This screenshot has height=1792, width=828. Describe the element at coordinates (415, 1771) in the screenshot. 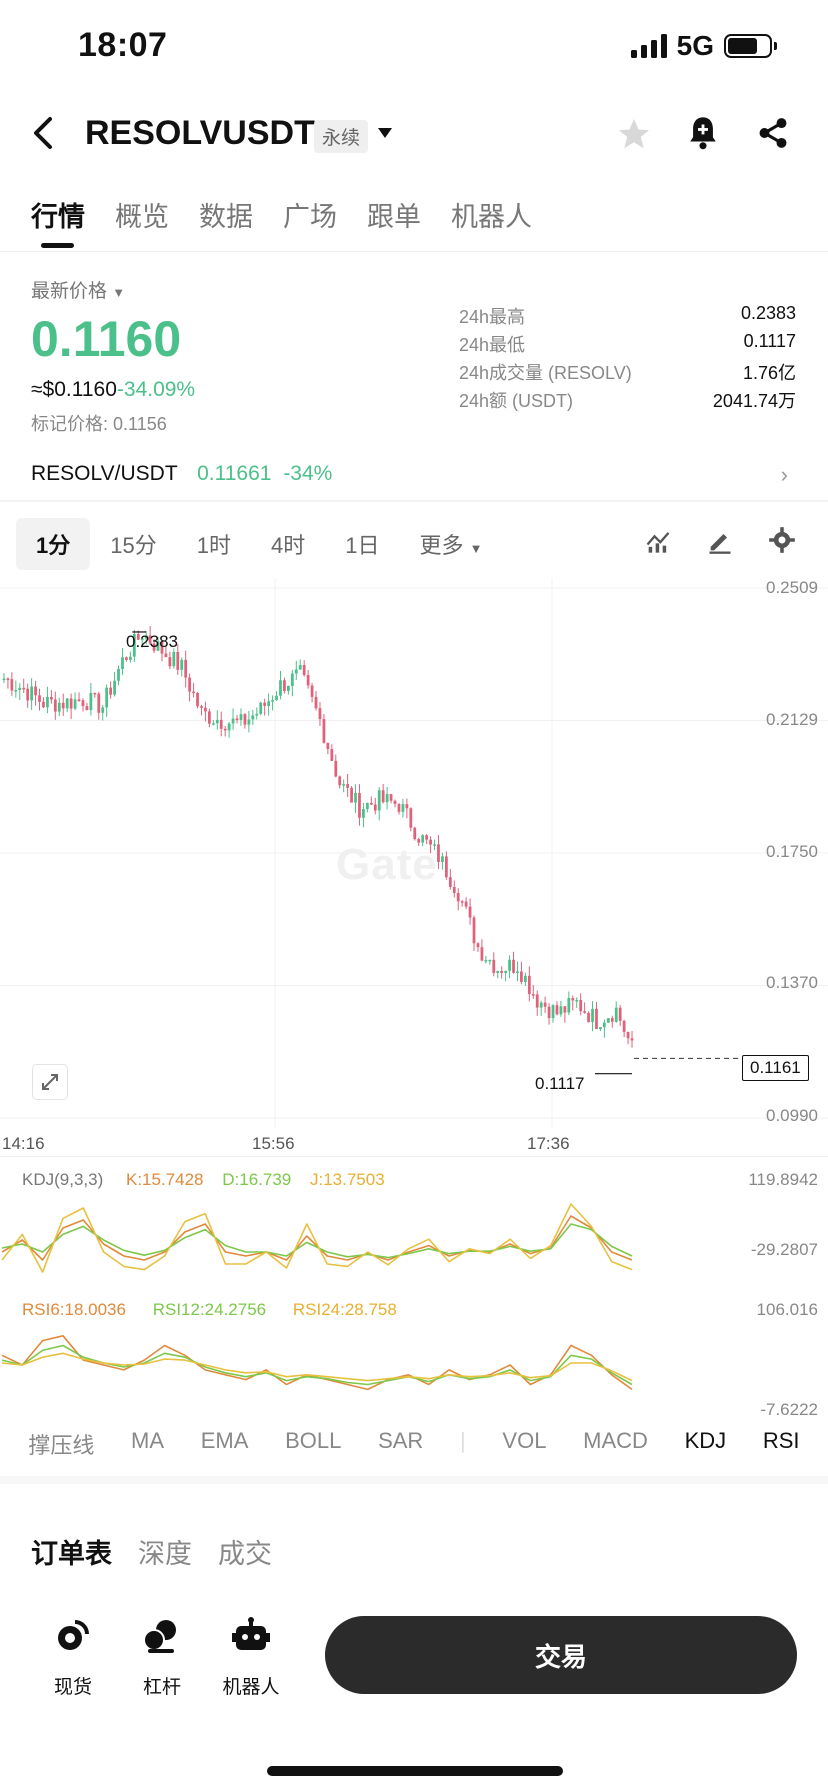

I see `home-indicator` at that location.